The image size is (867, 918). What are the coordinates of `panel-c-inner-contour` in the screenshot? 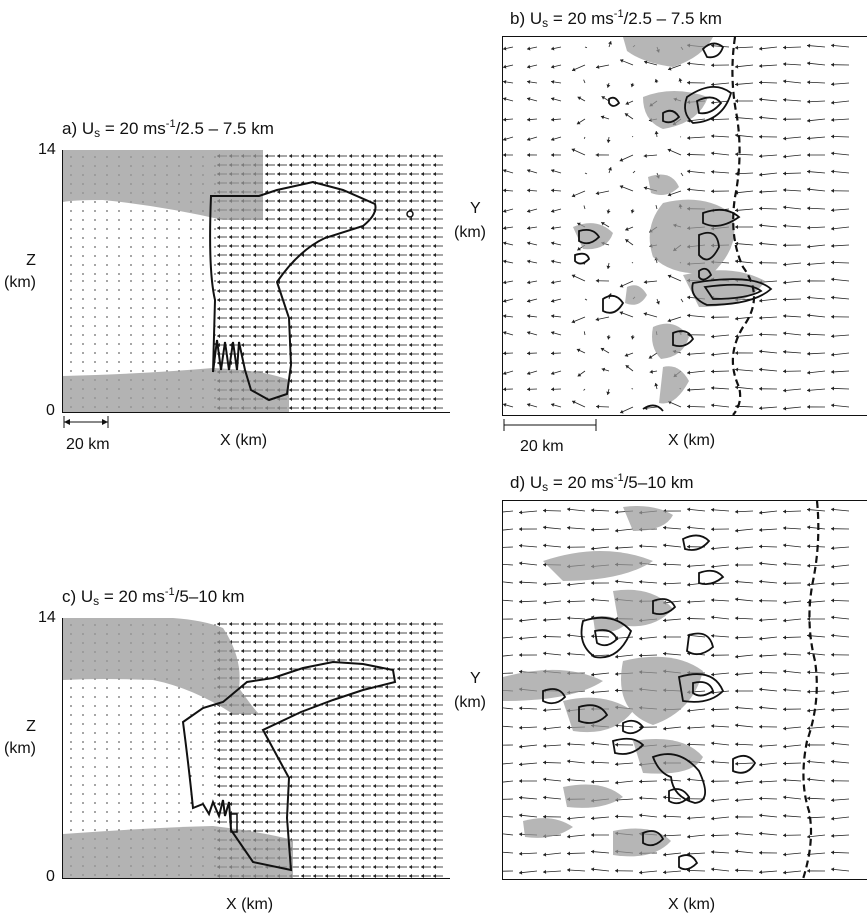 It's located at (234, 823).